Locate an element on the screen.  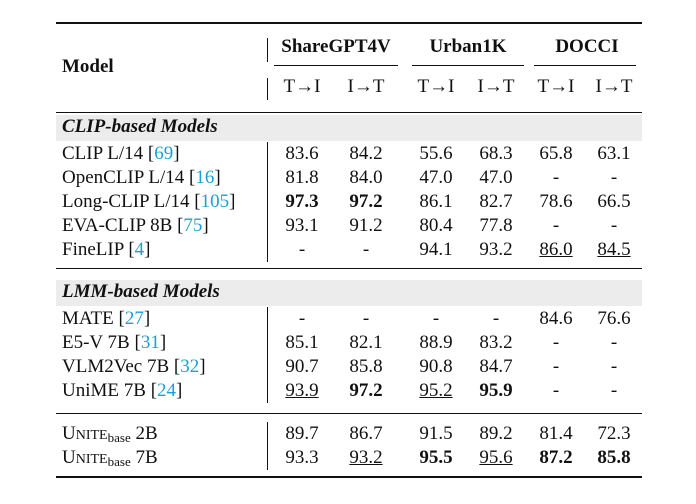
citation-ref: 32 is located at coordinates (190, 366).